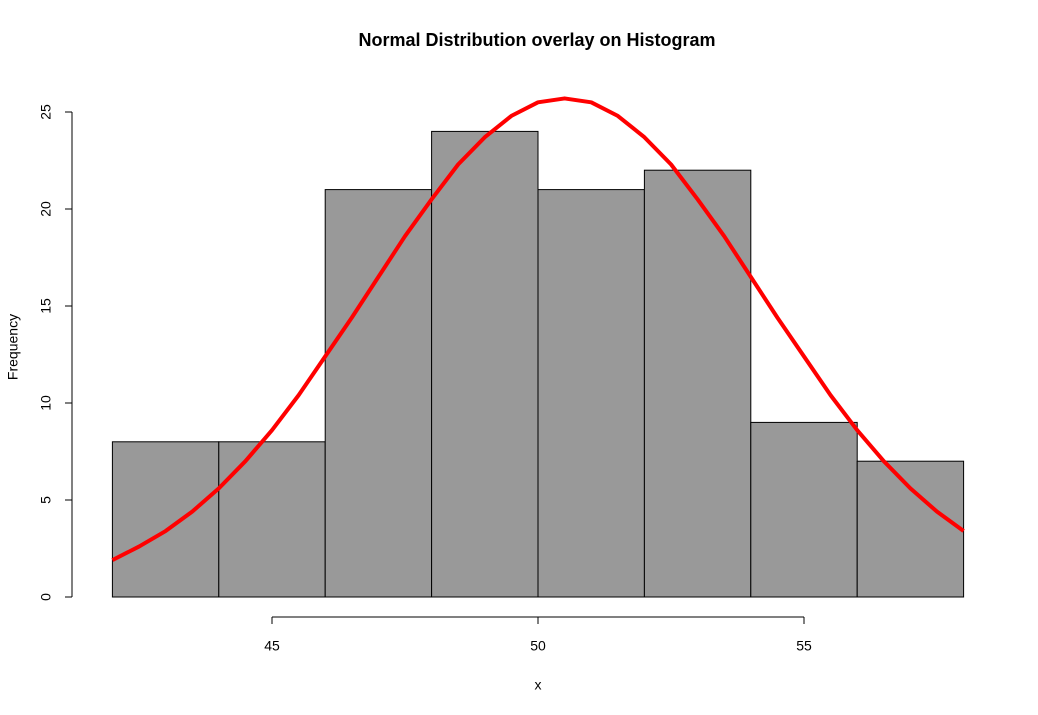  Describe the element at coordinates (272, 646) in the screenshot. I see `x-tick-label: 45` at that location.